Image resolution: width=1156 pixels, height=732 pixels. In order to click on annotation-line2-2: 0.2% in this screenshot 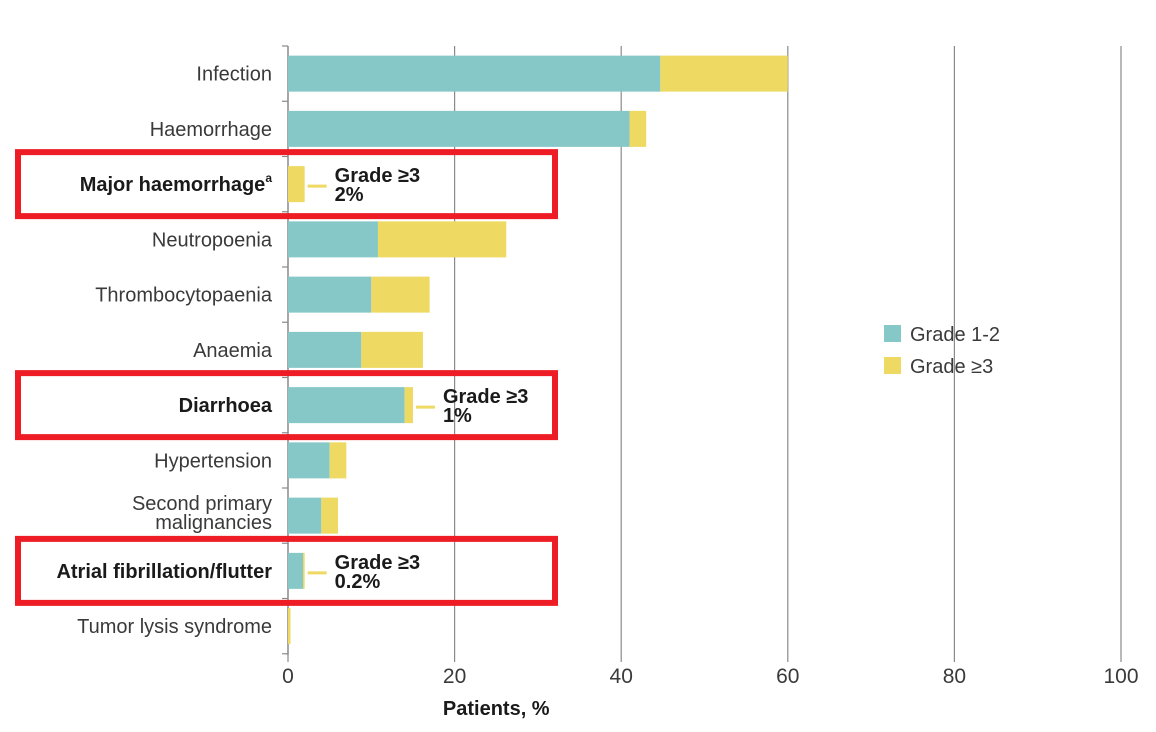, I will do `click(358, 582)`.